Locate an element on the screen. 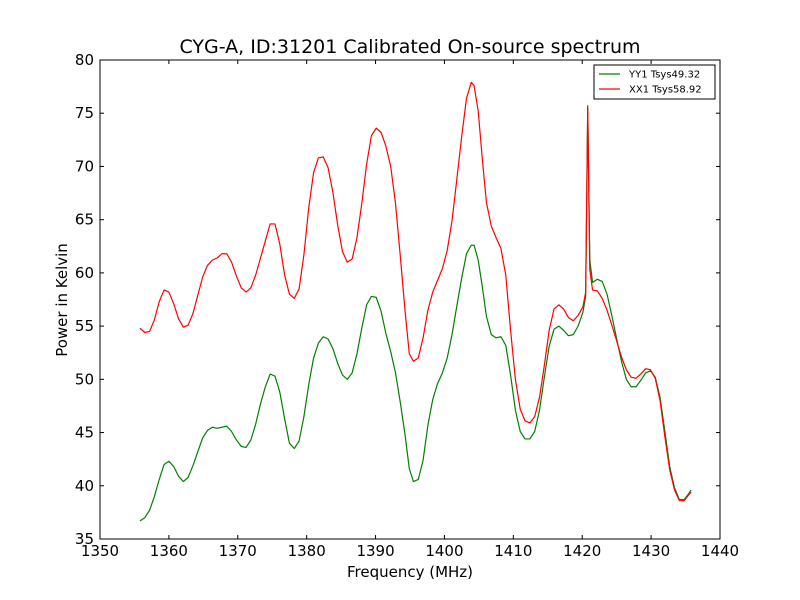 The width and height of the screenshot is (800, 600). x-tick-label: 1370 is located at coordinates (238, 551).